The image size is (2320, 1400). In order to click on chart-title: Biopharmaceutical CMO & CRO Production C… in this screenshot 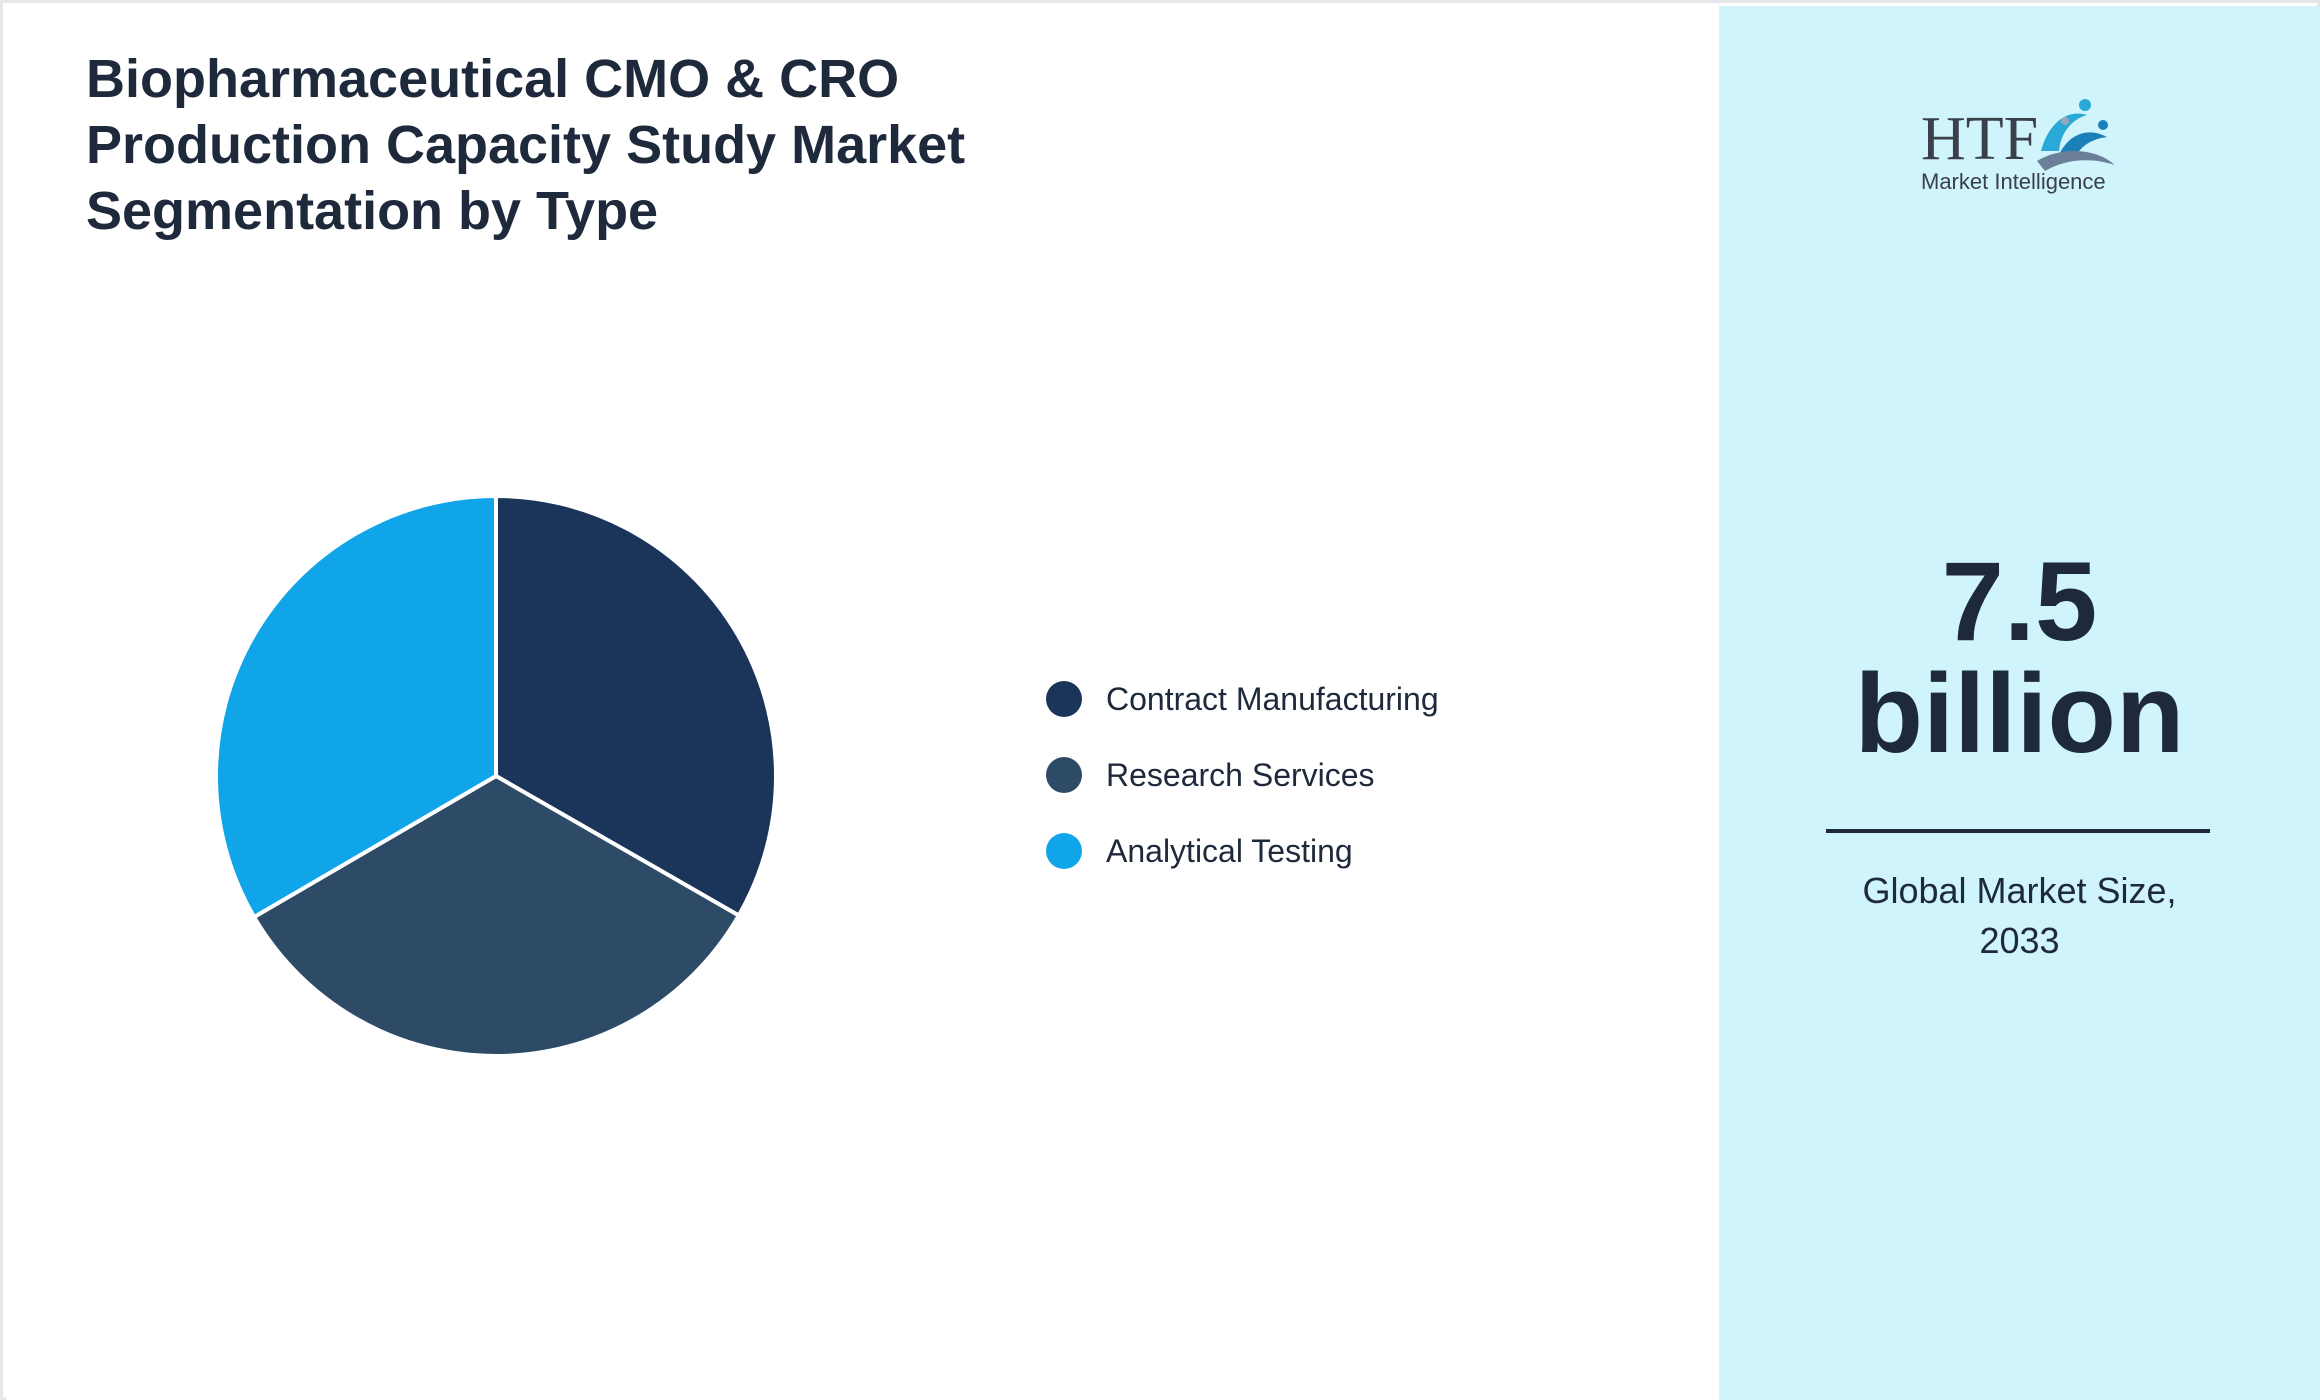, I will do `click(526, 145)`.